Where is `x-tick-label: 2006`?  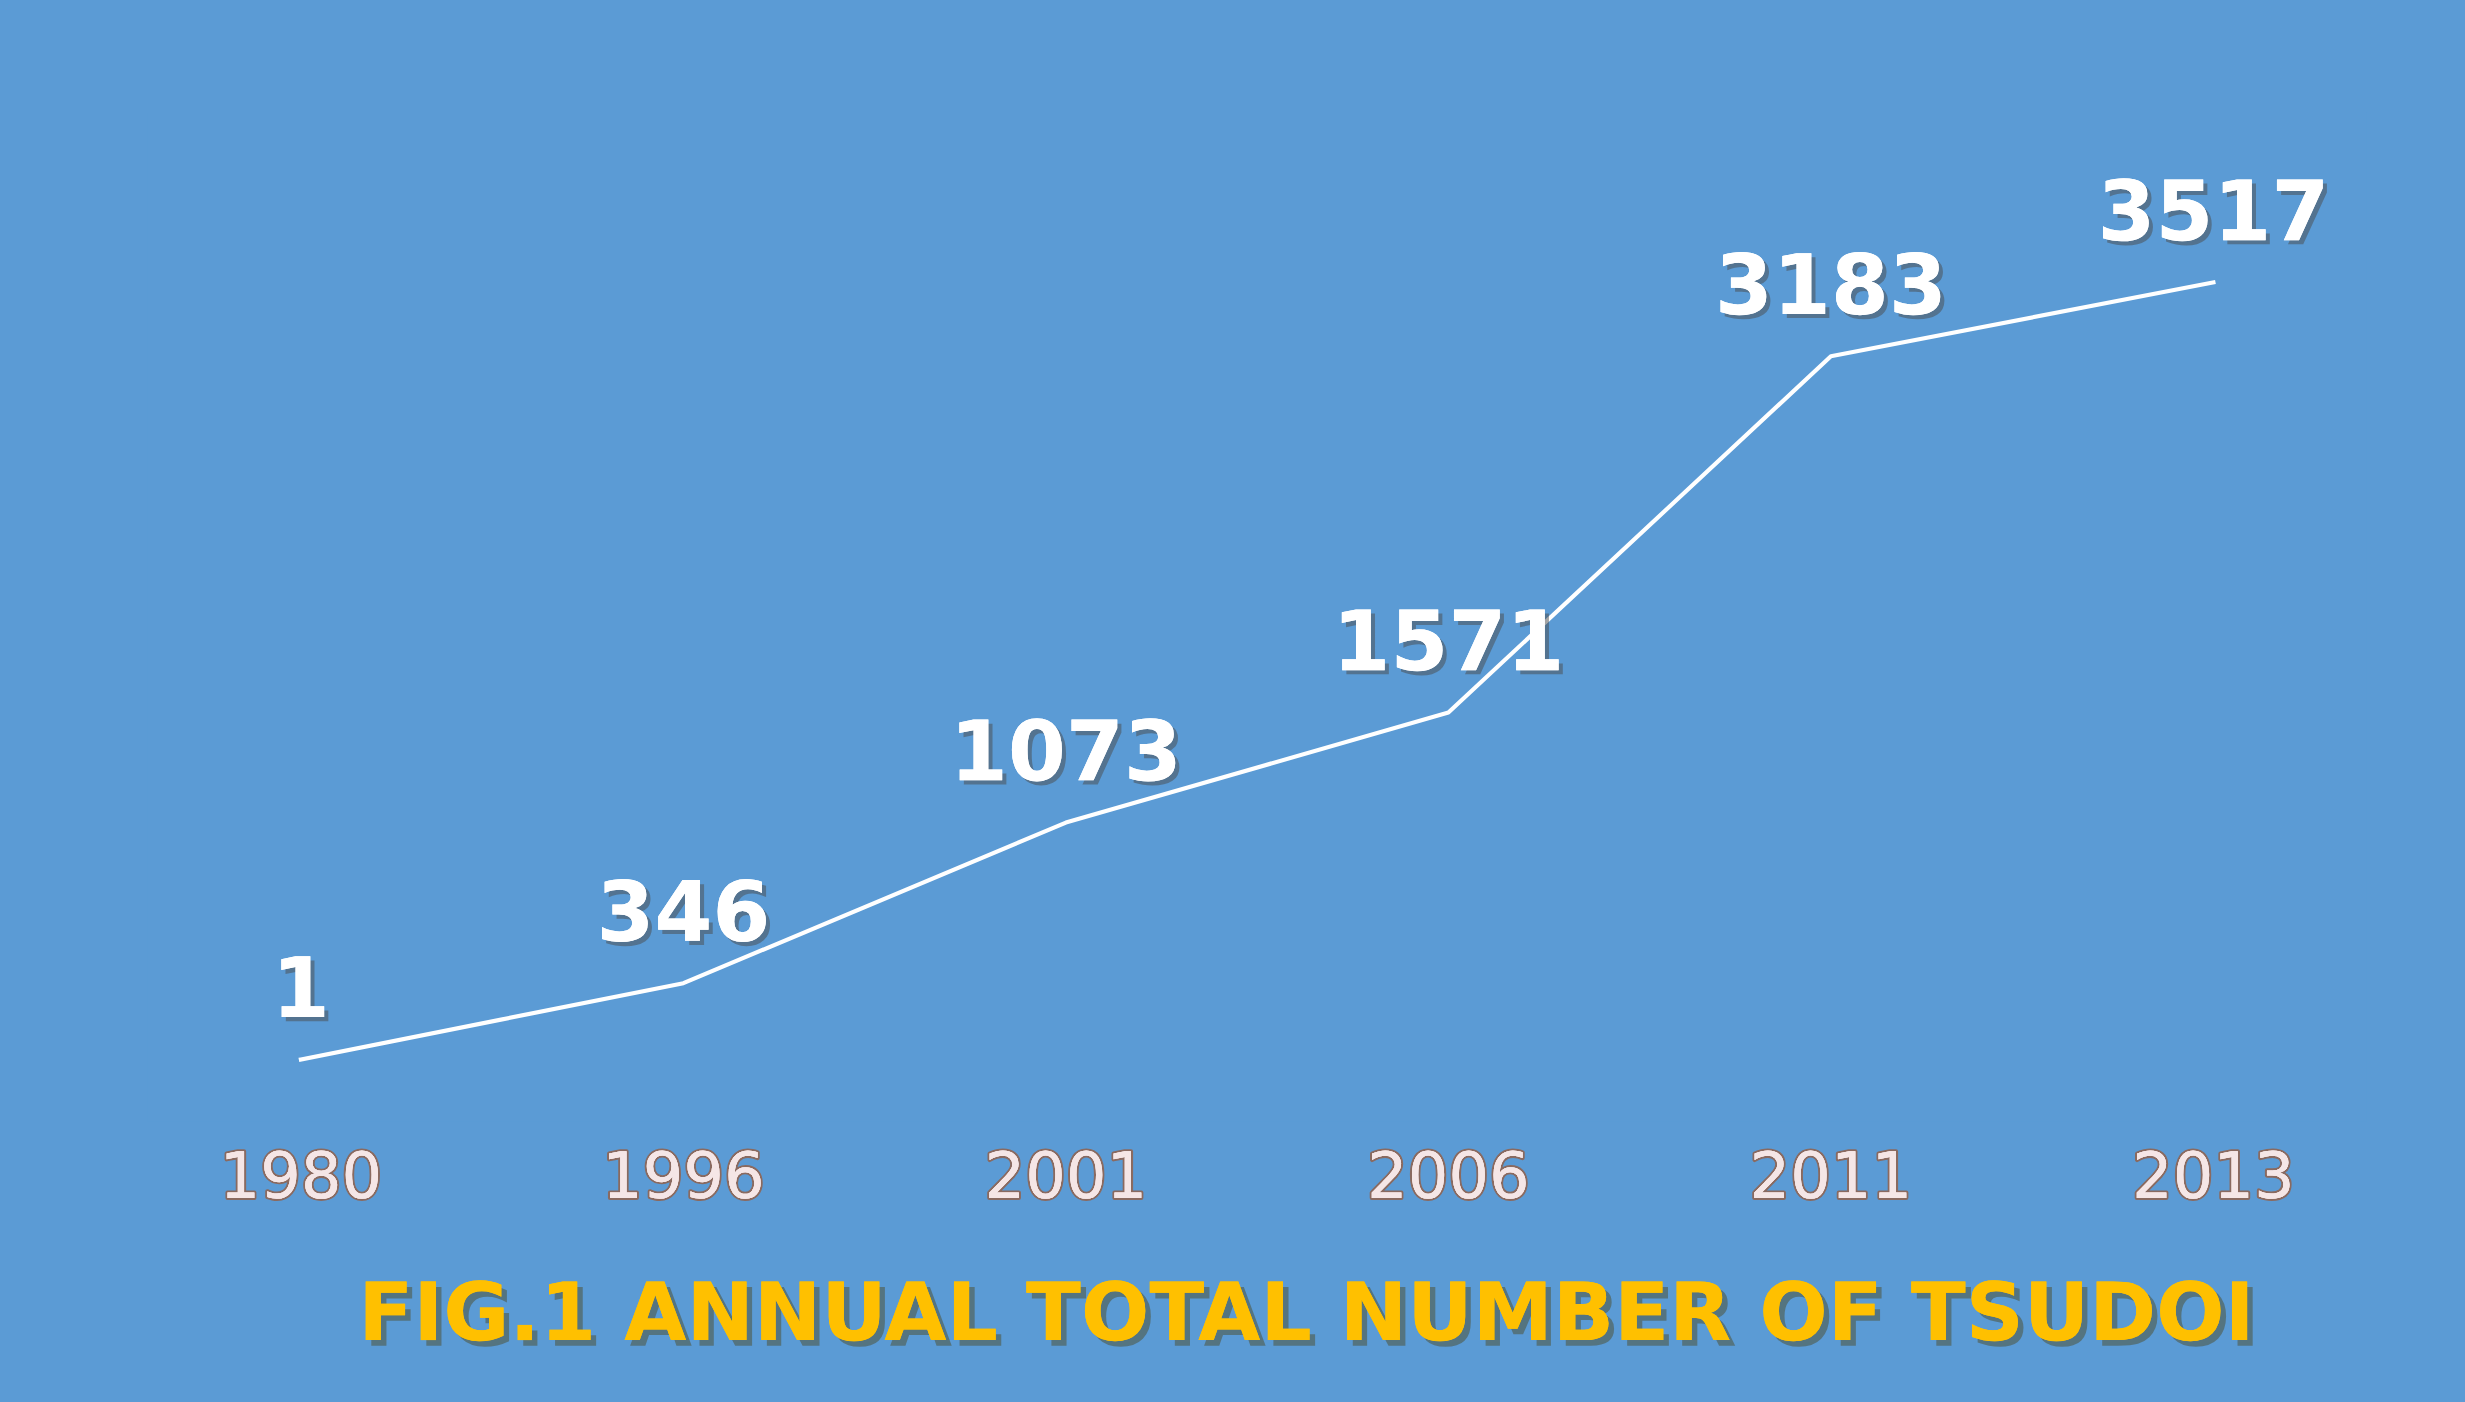 x-tick-label: 2006 is located at coordinates (1448, 1174).